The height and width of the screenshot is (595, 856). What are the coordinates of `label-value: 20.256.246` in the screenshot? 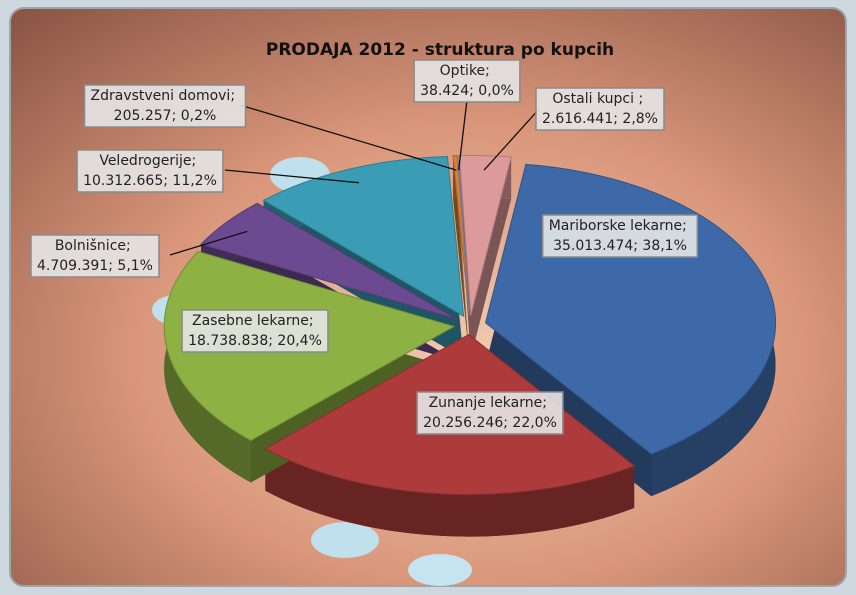 It's located at (463, 423).